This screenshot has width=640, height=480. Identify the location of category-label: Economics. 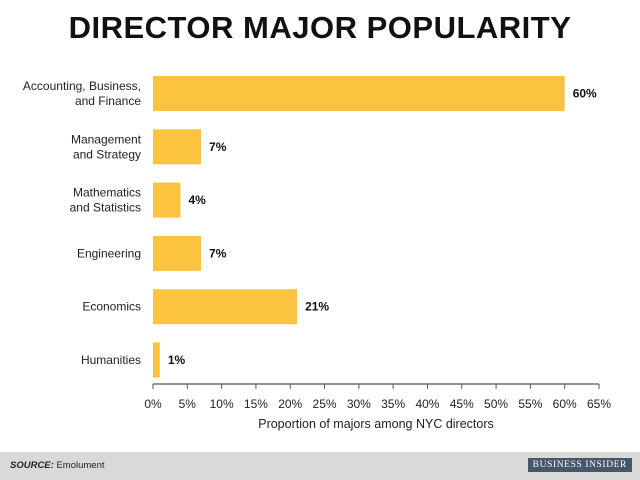
(111, 307).